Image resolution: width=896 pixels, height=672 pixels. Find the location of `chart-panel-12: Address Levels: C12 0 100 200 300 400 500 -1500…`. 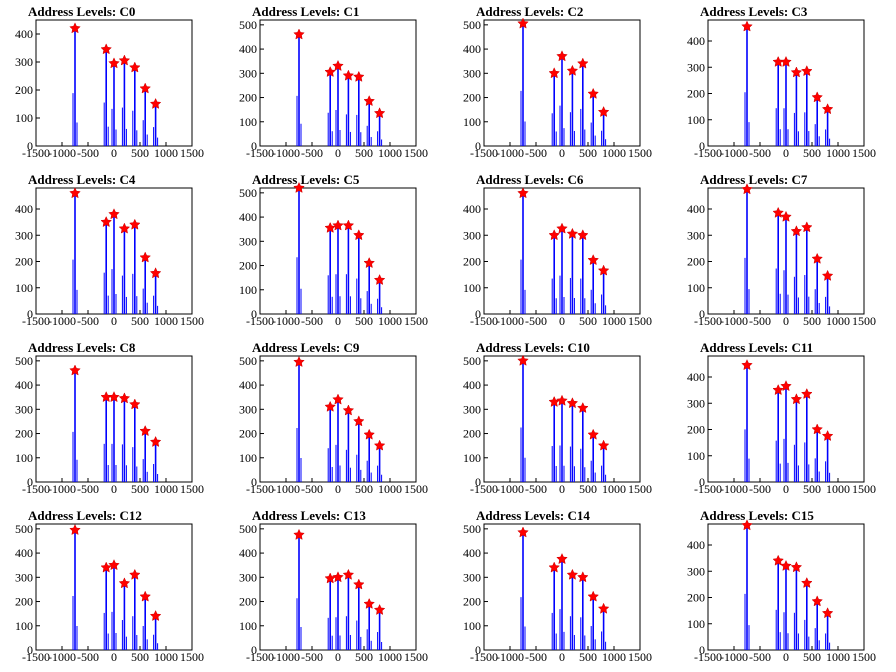

chart-panel-12: Address Levels: C12 0 100 200 300 400 500 -1500… is located at coordinates (112, 588).